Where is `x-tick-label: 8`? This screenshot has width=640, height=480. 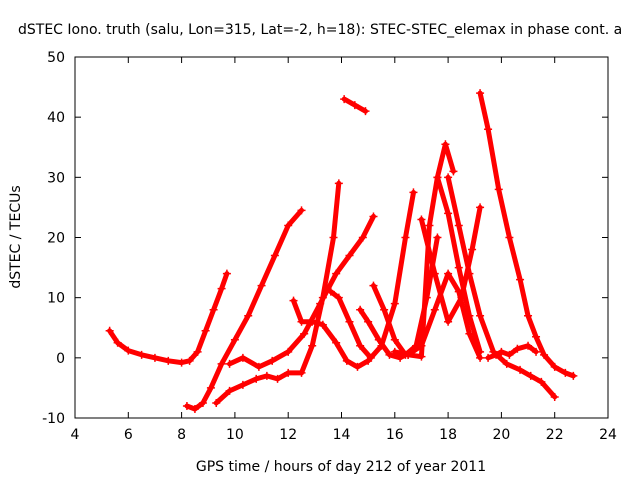 x-tick-label: 8 is located at coordinates (181, 435).